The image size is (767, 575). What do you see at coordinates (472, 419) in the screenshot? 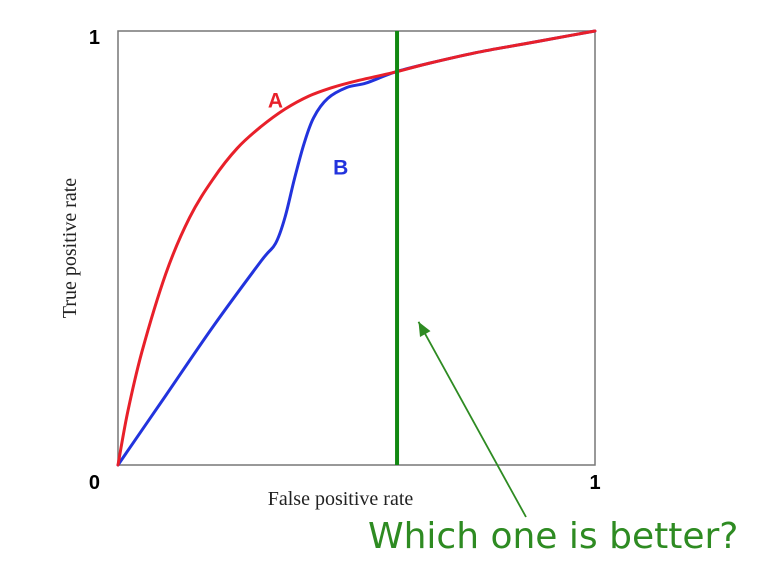
I see `annotation-arrow` at bounding box center [472, 419].